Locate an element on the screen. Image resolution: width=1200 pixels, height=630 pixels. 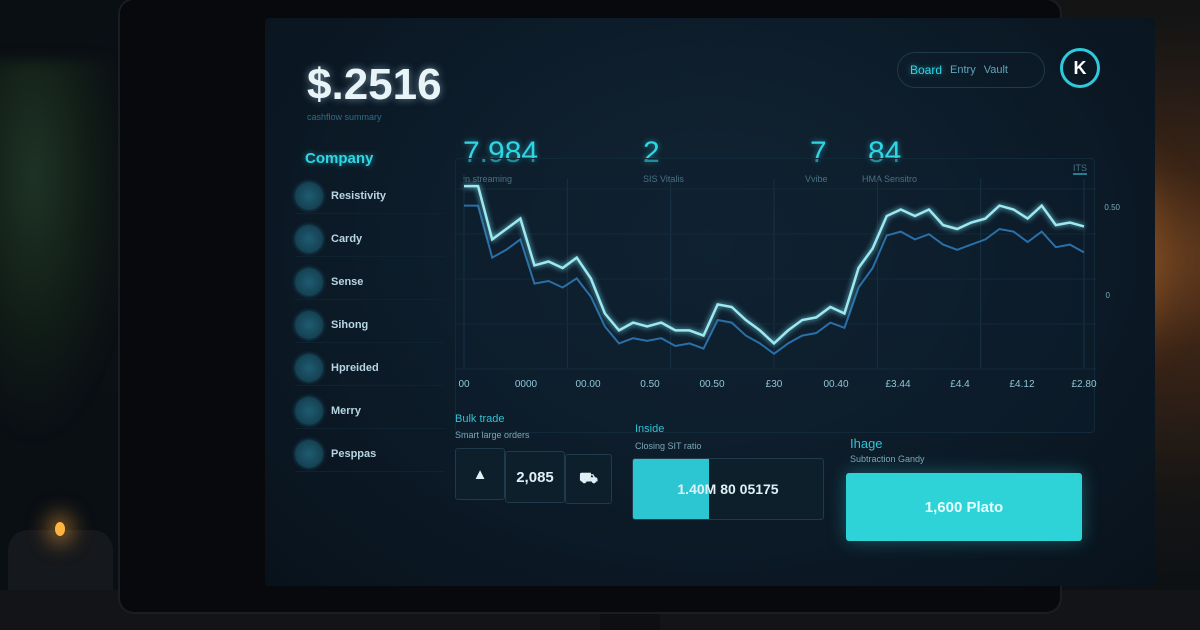
bulk-title: Bulk trade is located at coordinates (480, 419).